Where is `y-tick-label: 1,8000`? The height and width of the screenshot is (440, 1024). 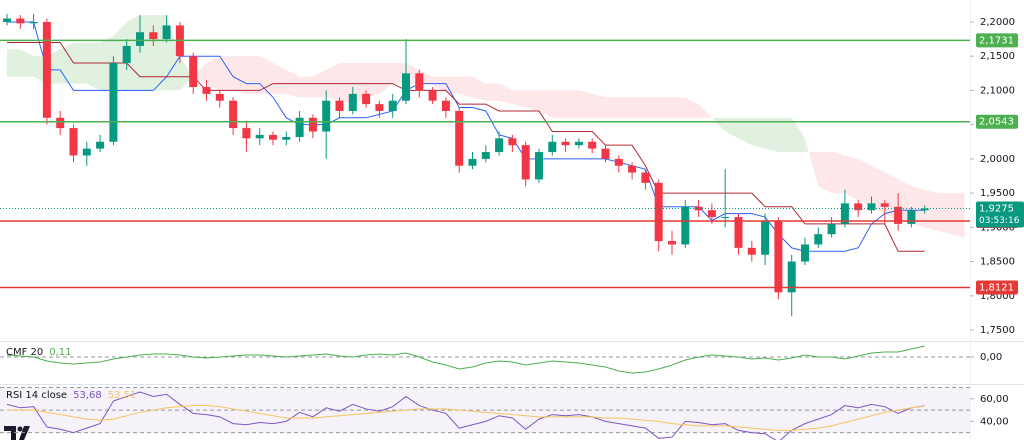 y-tick-label: 1,8000 is located at coordinates (997, 296).